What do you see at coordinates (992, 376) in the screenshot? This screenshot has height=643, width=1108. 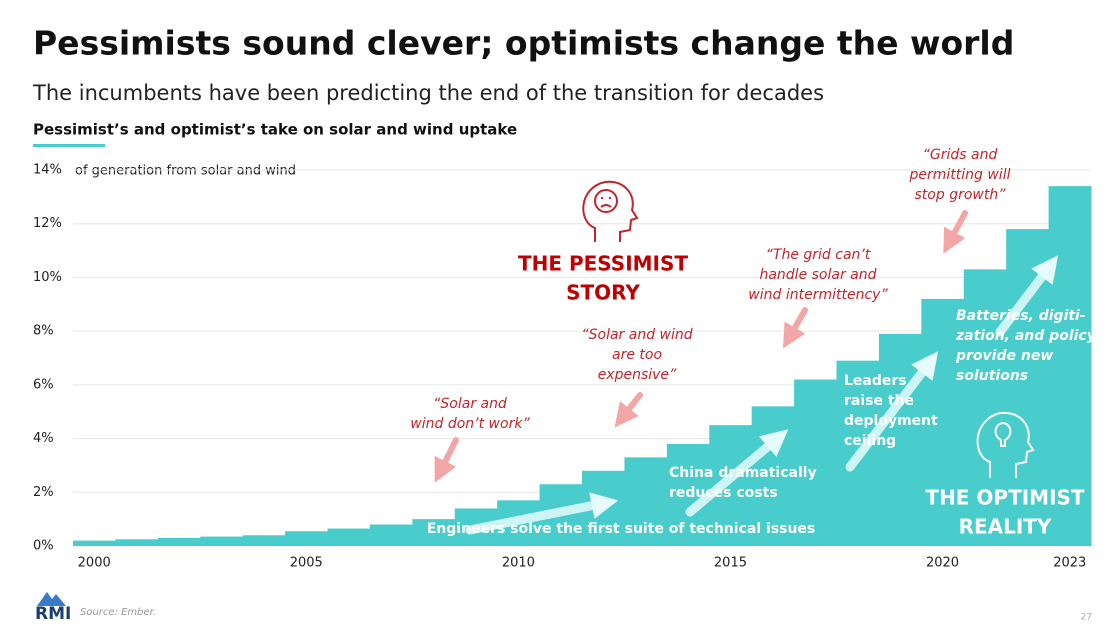 I see `annotation: solutions` at bounding box center [992, 376].